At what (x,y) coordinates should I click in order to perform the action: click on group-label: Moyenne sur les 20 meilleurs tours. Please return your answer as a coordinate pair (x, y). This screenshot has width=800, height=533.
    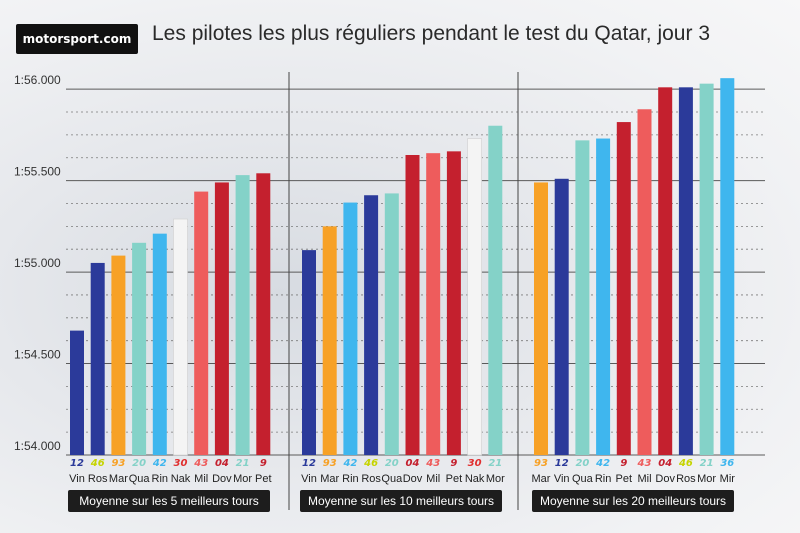
    Looking at the image, I should click on (633, 501).